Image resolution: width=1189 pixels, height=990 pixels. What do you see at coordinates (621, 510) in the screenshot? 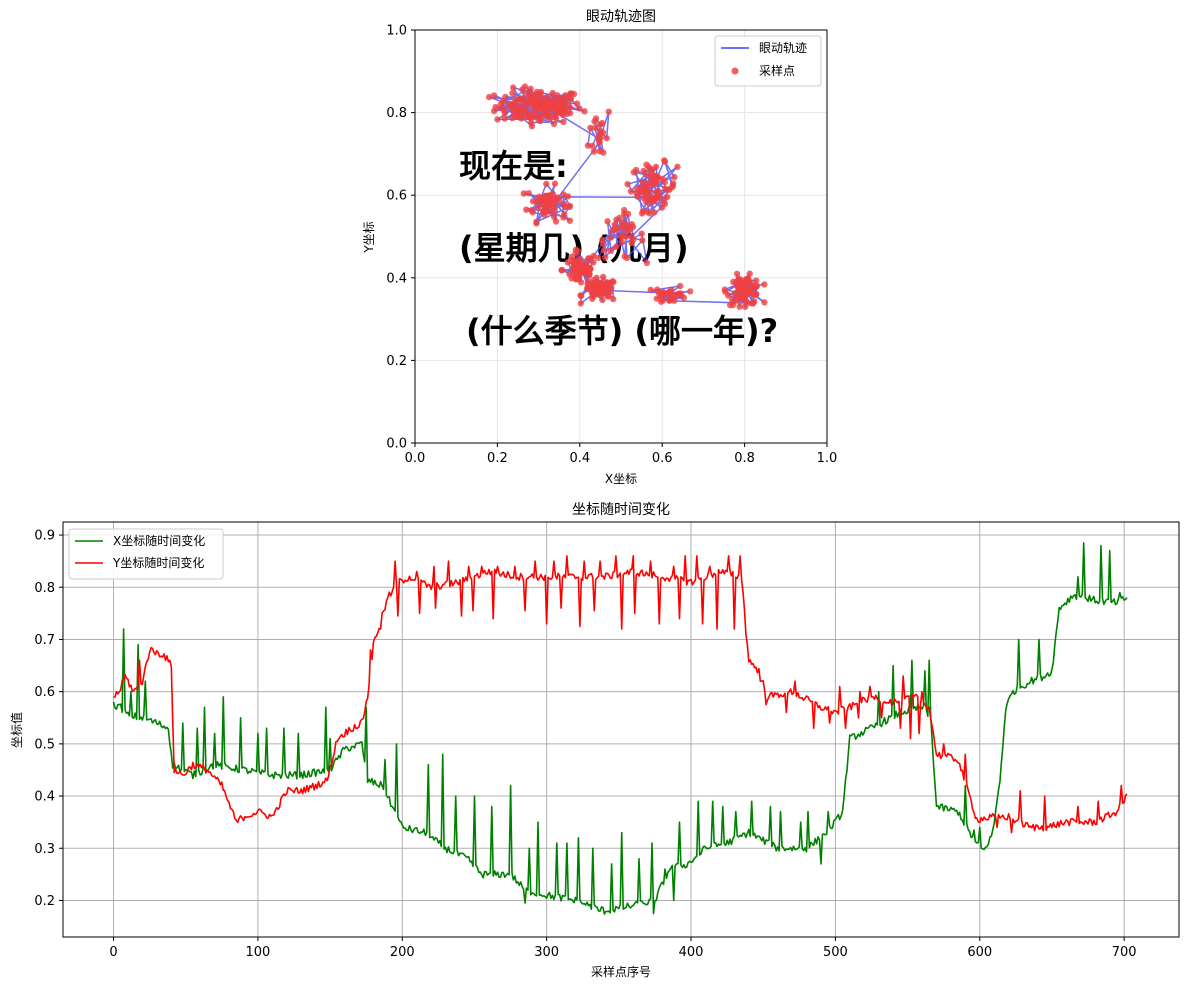
I see `bottom-chart-title: 坐标随时间变化` at bounding box center [621, 510].